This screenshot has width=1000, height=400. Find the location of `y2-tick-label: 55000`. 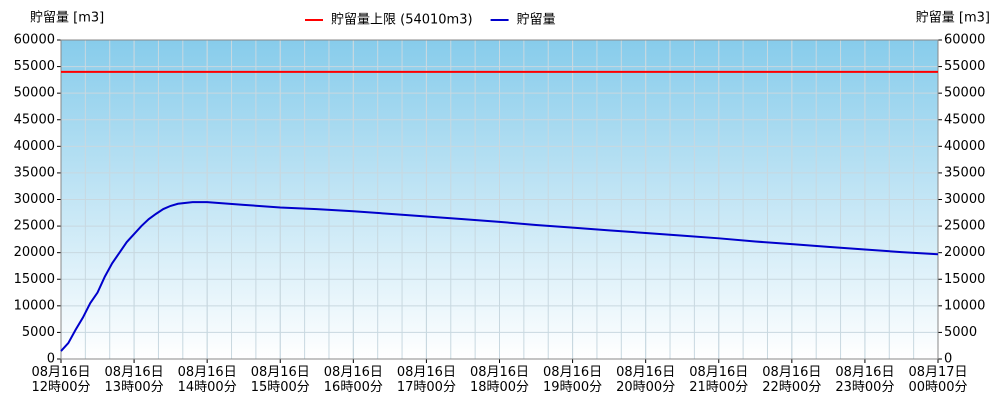

y2-tick-label: 55000 is located at coordinates (964, 66).